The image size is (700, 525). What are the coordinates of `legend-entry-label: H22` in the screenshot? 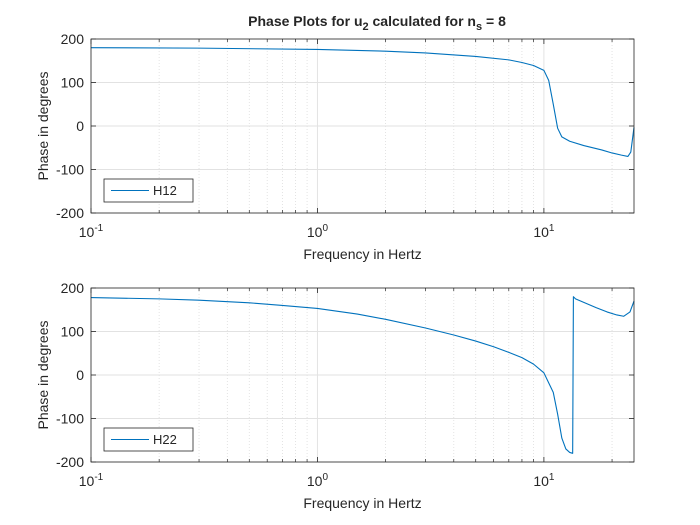 It's located at (165, 439).